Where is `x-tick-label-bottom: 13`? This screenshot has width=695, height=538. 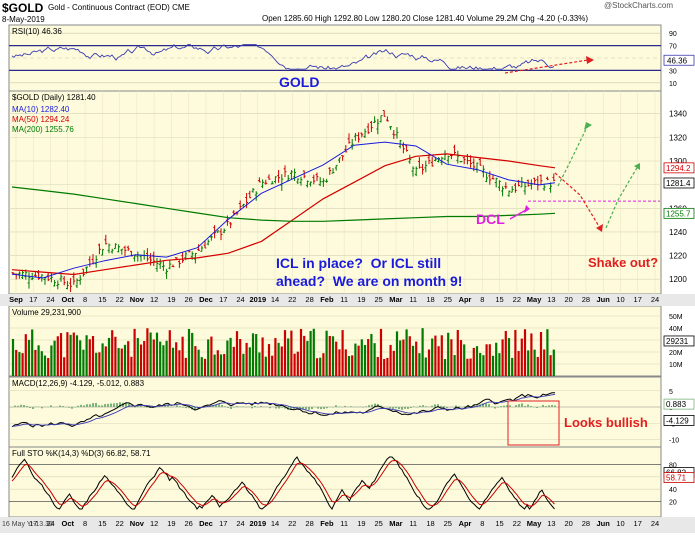
x-tick-label-bottom: 13 is located at coordinates (551, 523).